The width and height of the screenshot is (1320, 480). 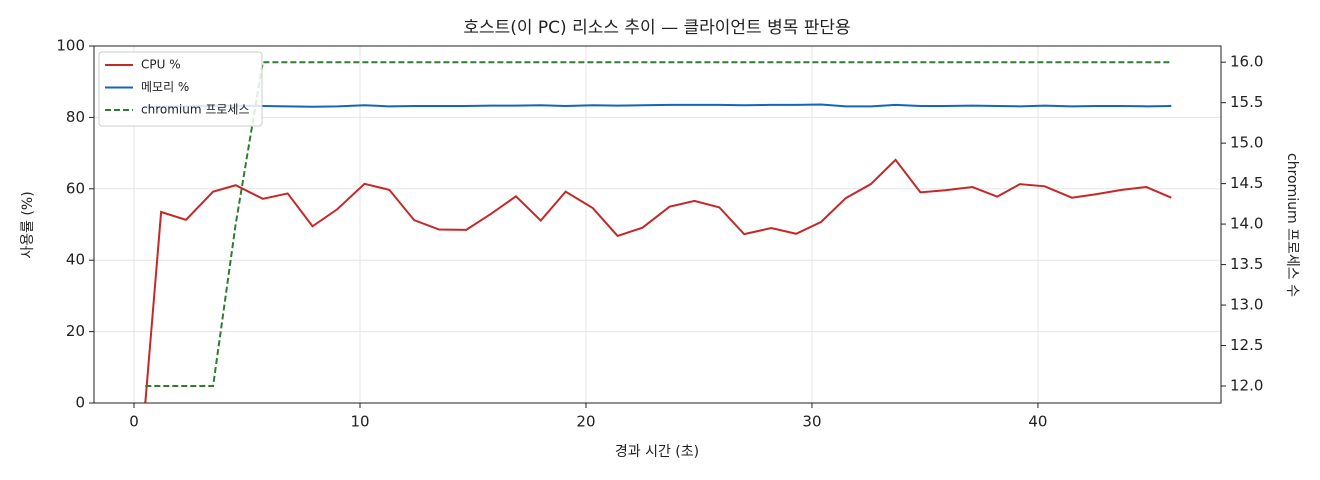 What do you see at coordinates (80, 403) in the screenshot?
I see `y-tick-label: 0` at bounding box center [80, 403].